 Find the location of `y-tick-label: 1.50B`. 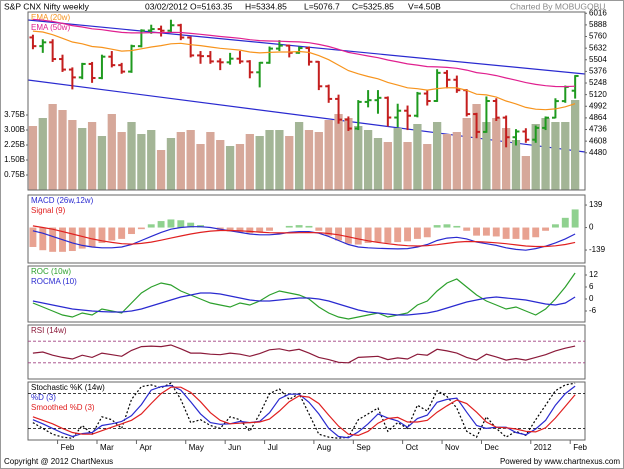

y-tick-label: 1.50B is located at coordinates (14, 159).